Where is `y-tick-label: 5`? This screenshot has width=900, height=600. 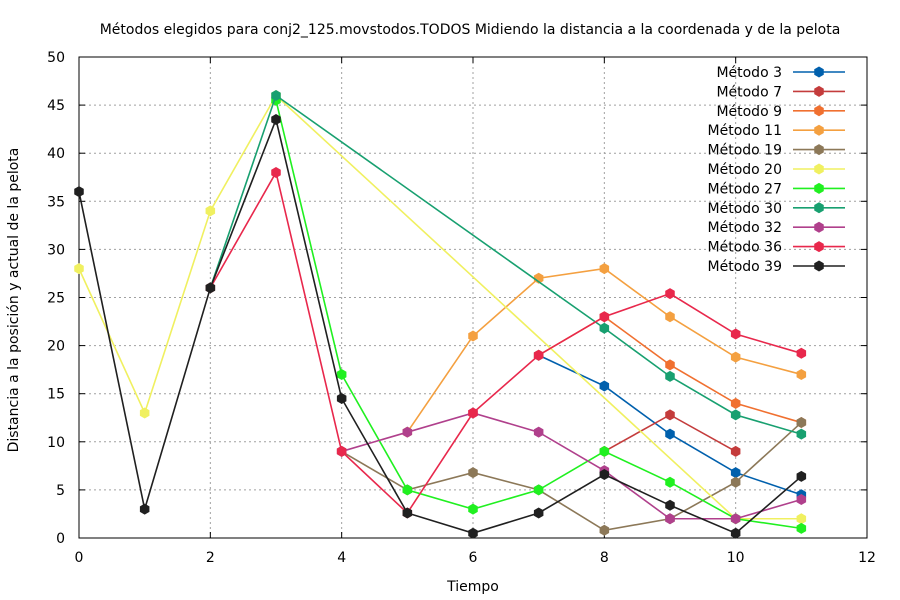 y-tick-label: 5 is located at coordinates (60, 491).